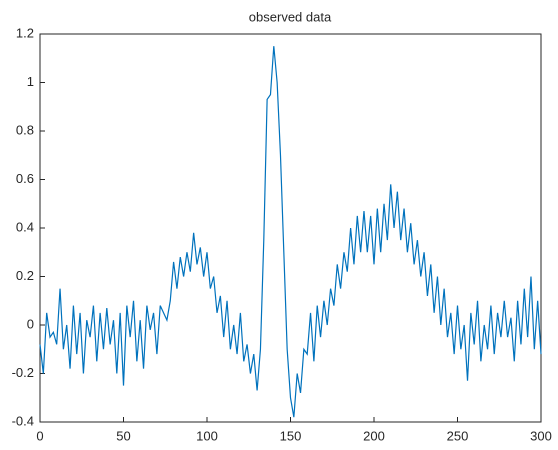 The image size is (558, 450). Describe the element at coordinates (25, 129) in the screenshot. I see `y-tick-label: 0.8` at that location.